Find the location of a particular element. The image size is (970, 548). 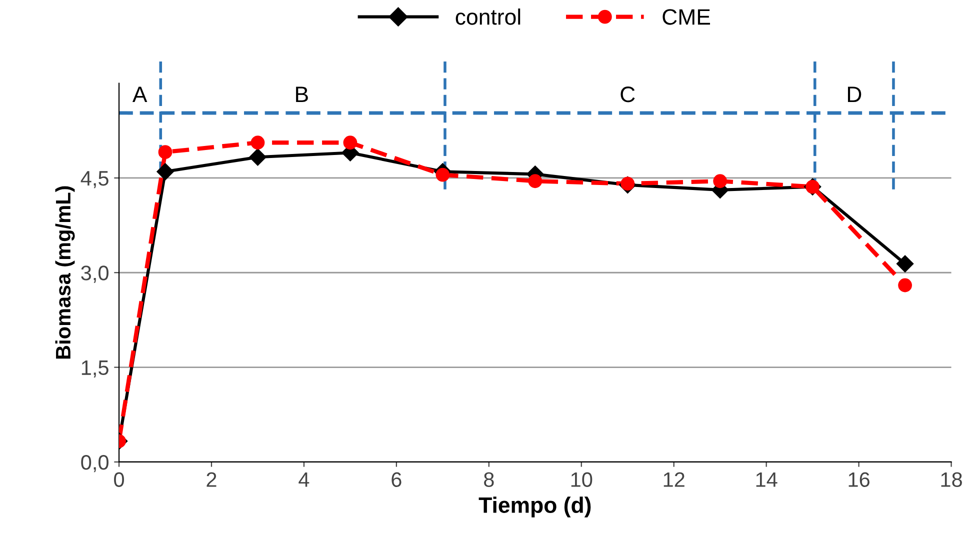

legend-label: CME is located at coordinates (686, 17).